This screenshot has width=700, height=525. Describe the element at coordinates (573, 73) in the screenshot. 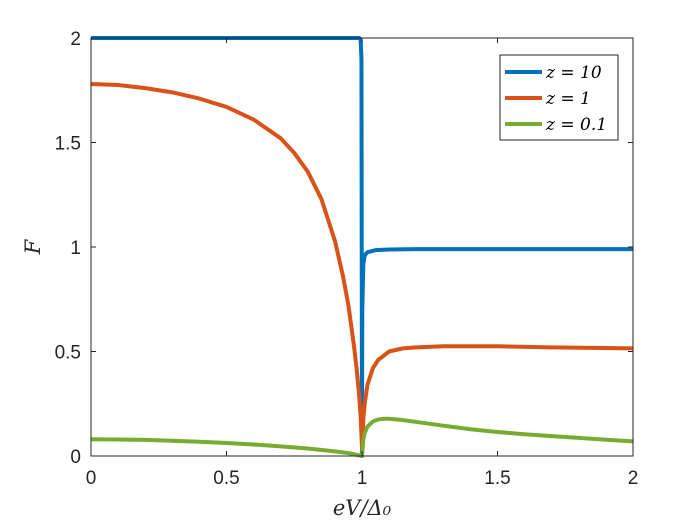

I see `legend-label: z = 10` at that location.